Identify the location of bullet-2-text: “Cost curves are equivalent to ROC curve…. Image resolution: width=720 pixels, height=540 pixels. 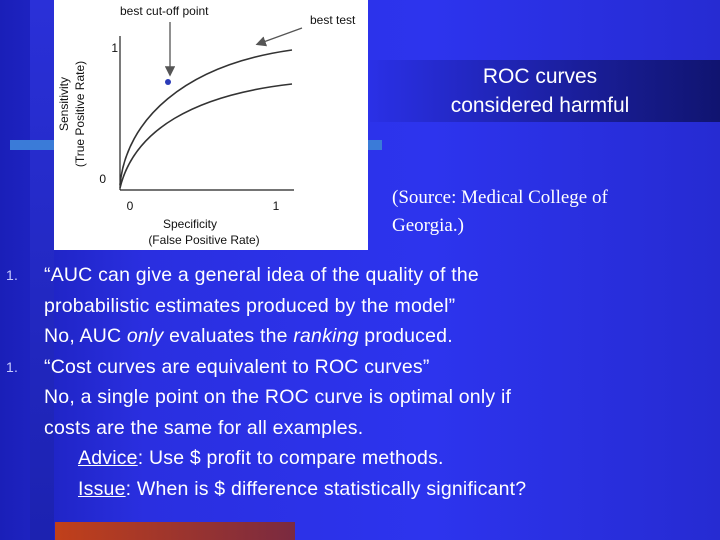
(237, 366).